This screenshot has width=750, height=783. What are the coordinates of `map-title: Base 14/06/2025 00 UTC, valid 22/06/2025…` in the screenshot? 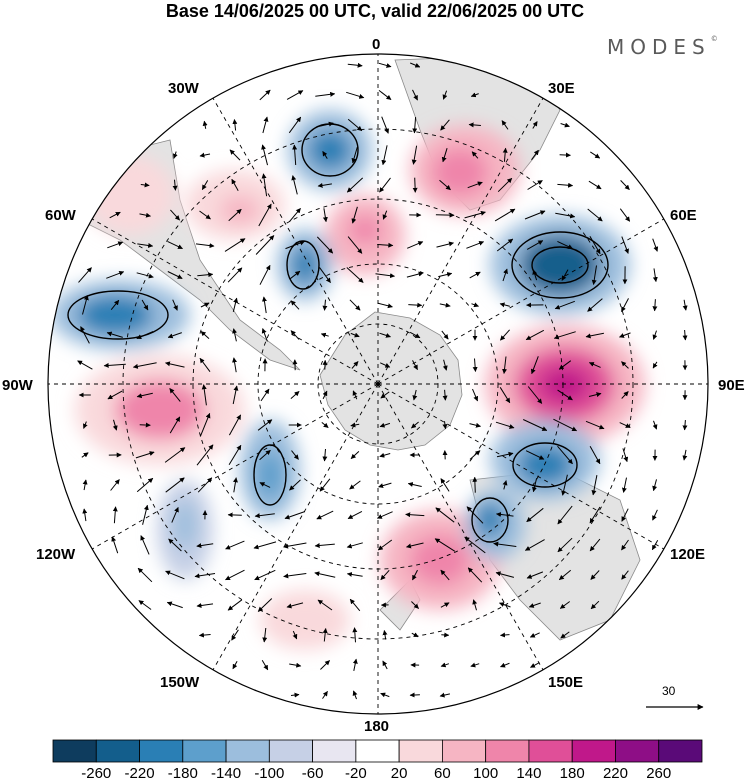 It's located at (375, 11).